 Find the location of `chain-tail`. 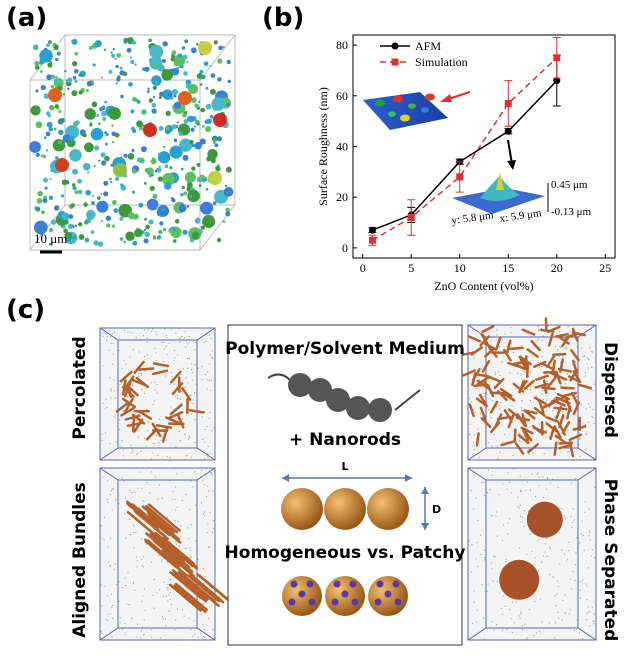

chain-tail is located at coordinates (279, 377).